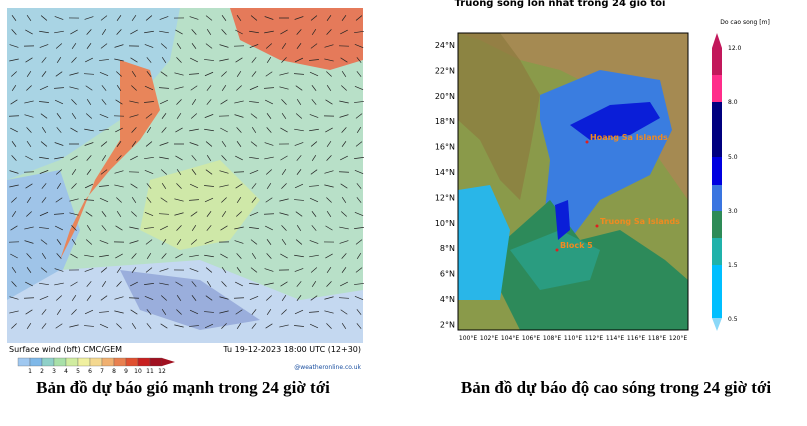 This screenshot has height=426, width=807. What do you see at coordinates (445, 197) in the screenshot?
I see `lat-label: 12°N` at bounding box center [445, 197].